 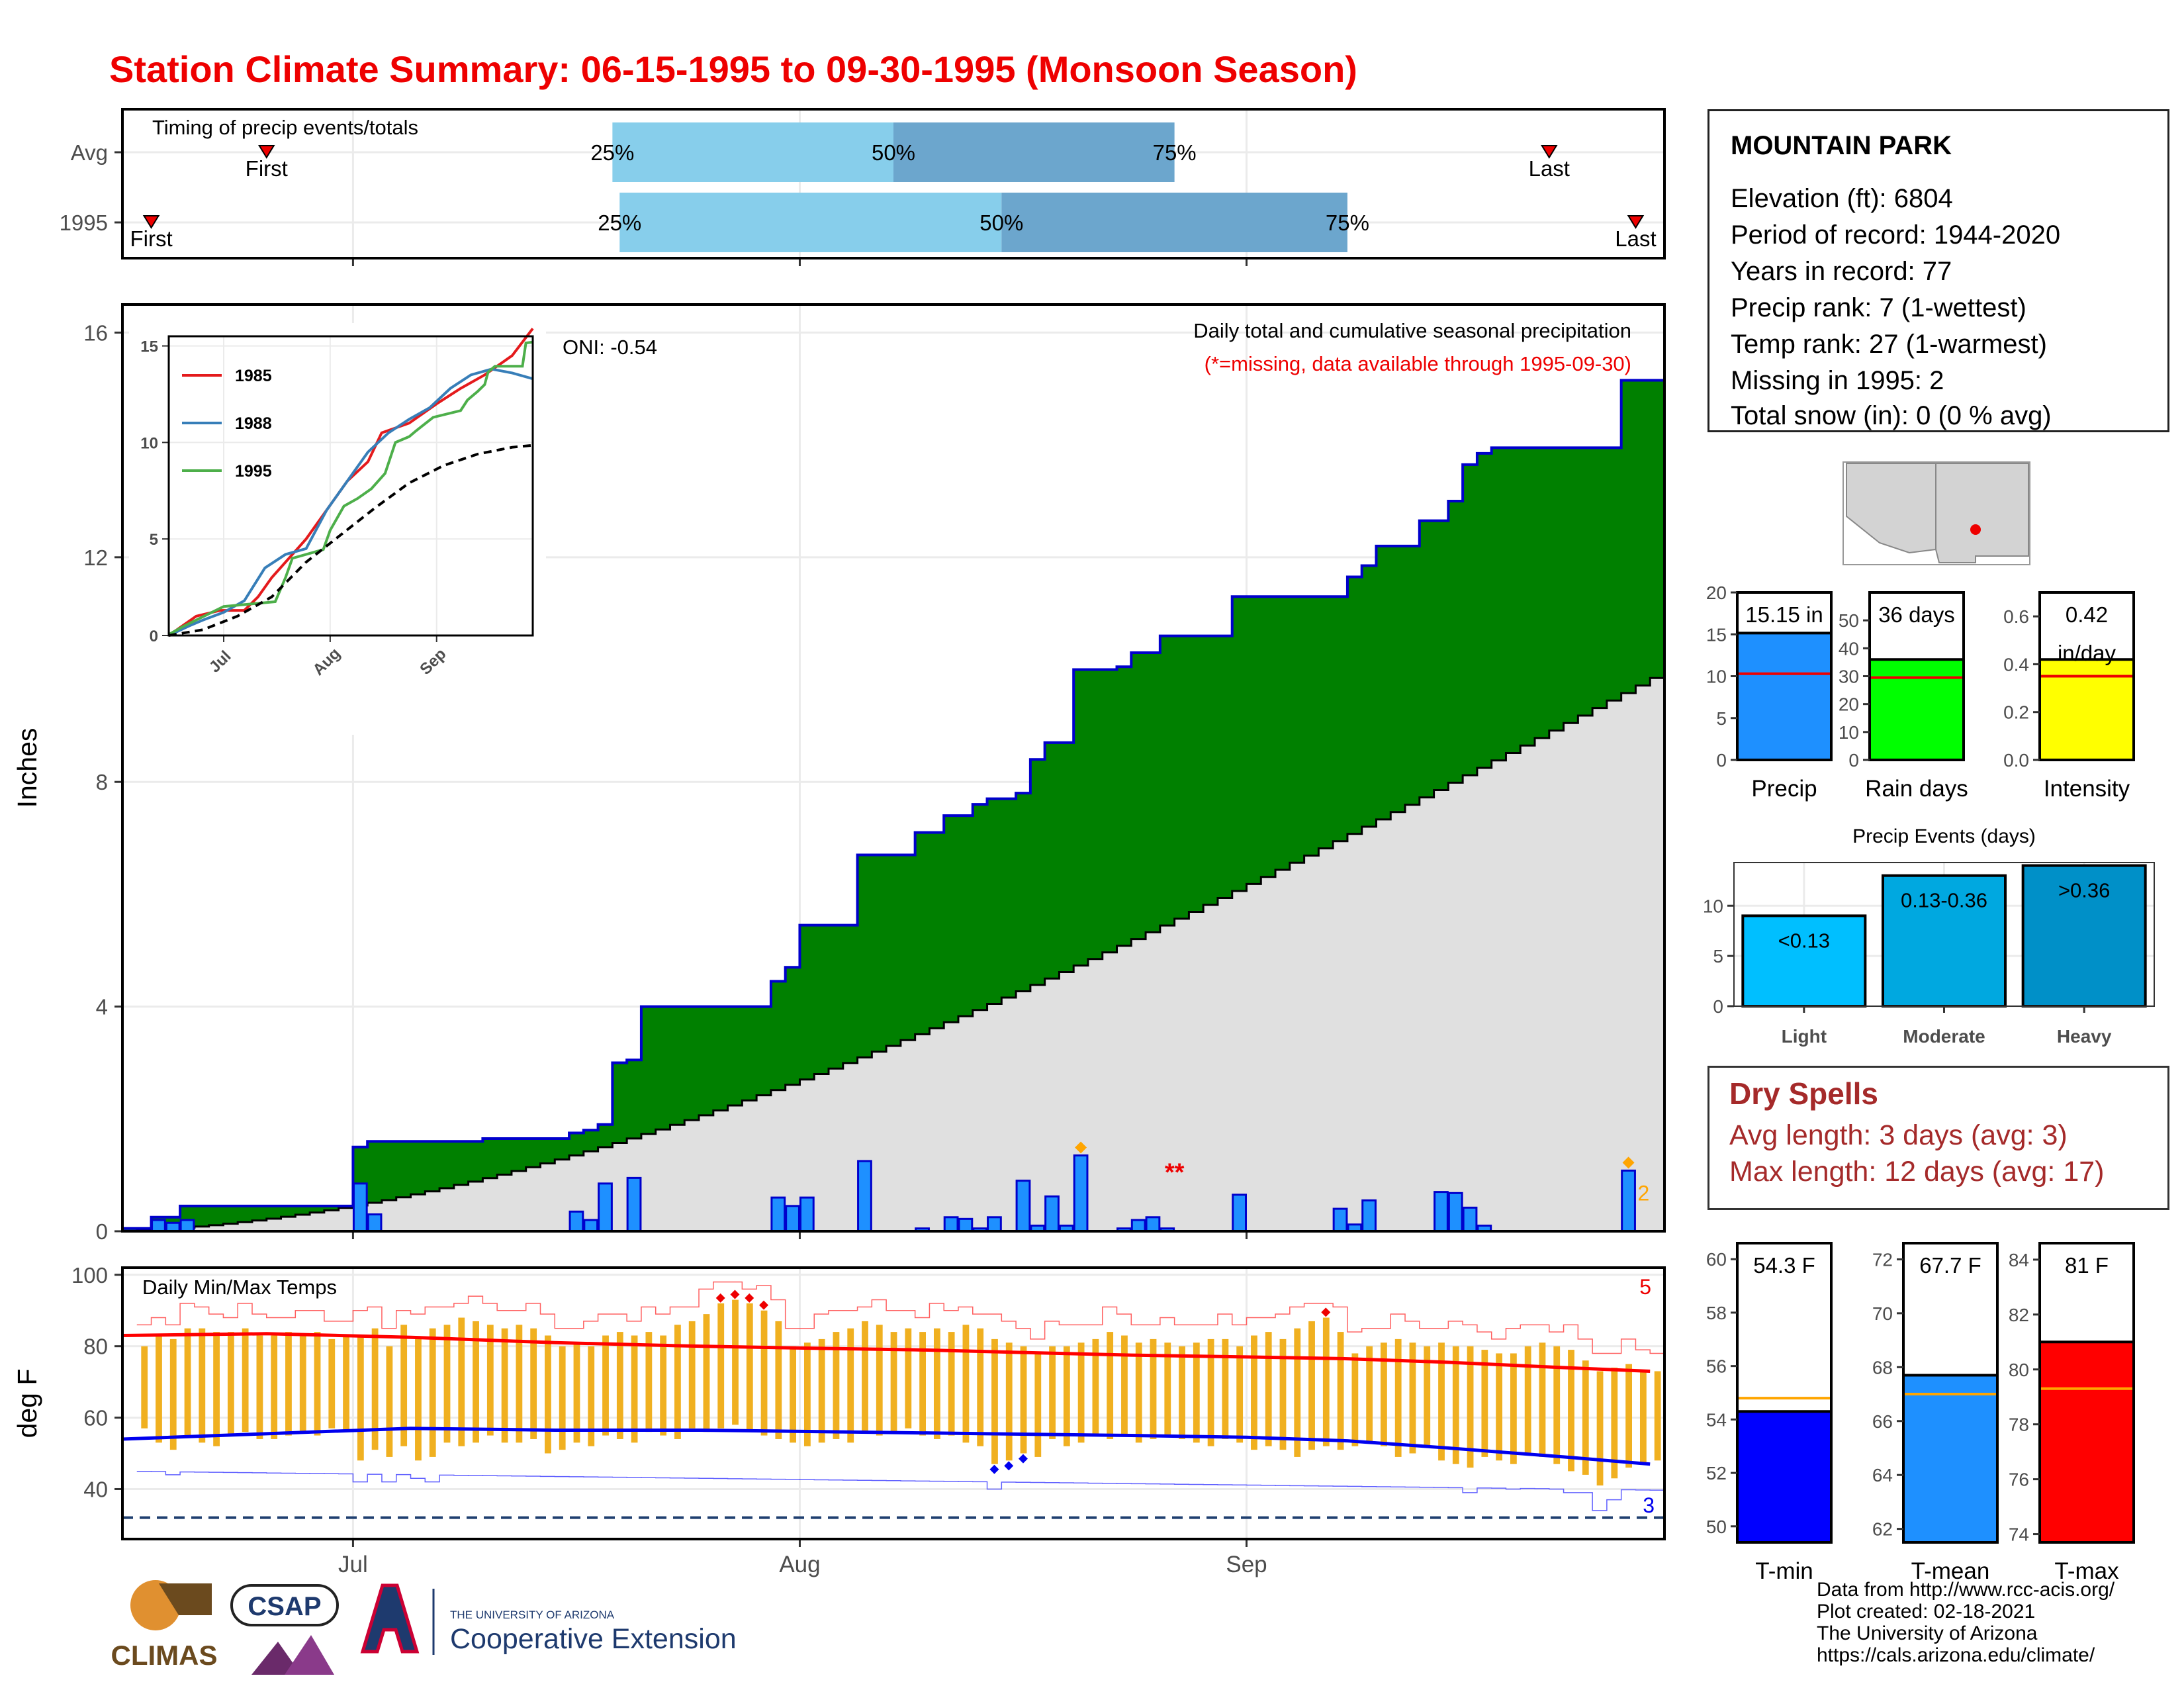 I want to click on mini-chart-bar-t-mean, so click(x=1950, y=1458).